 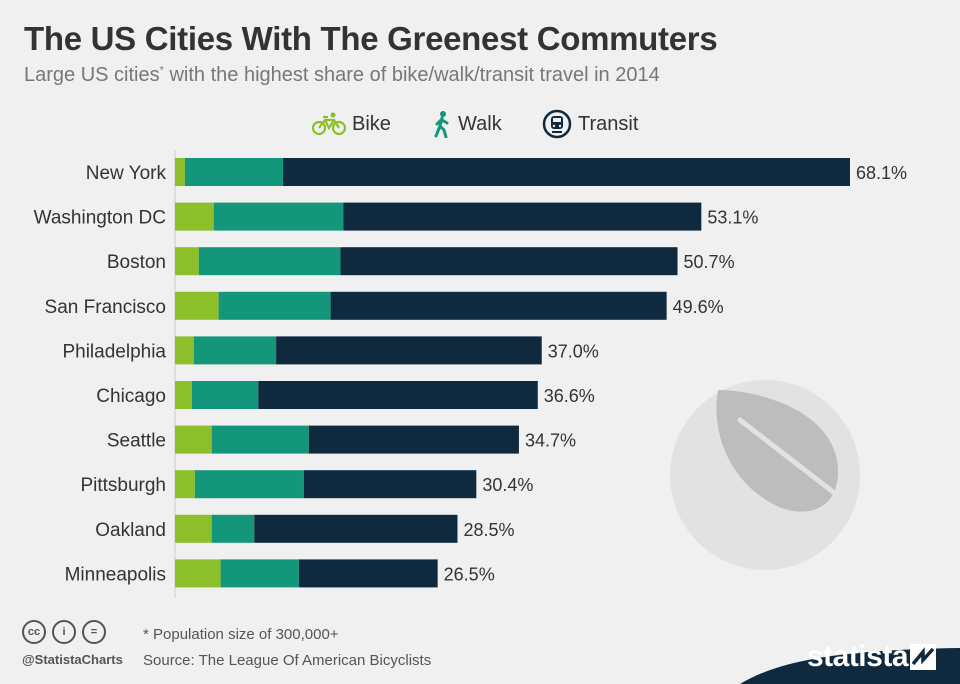 I want to click on bar-walk-philadelphia, so click(x=235, y=350).